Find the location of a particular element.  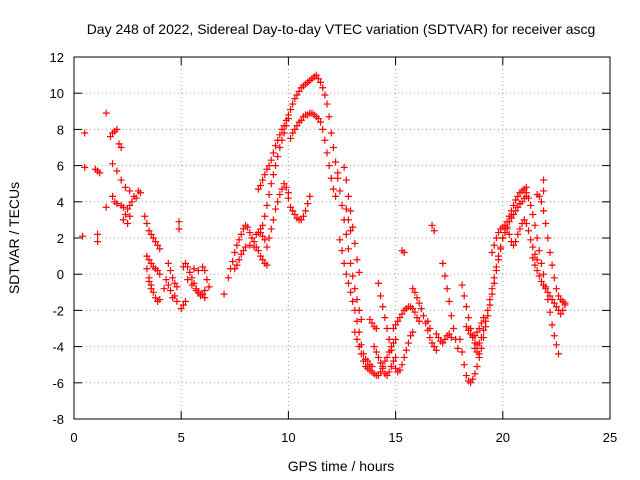

y-tick-label: -8 is located at coordinates (58, 419).